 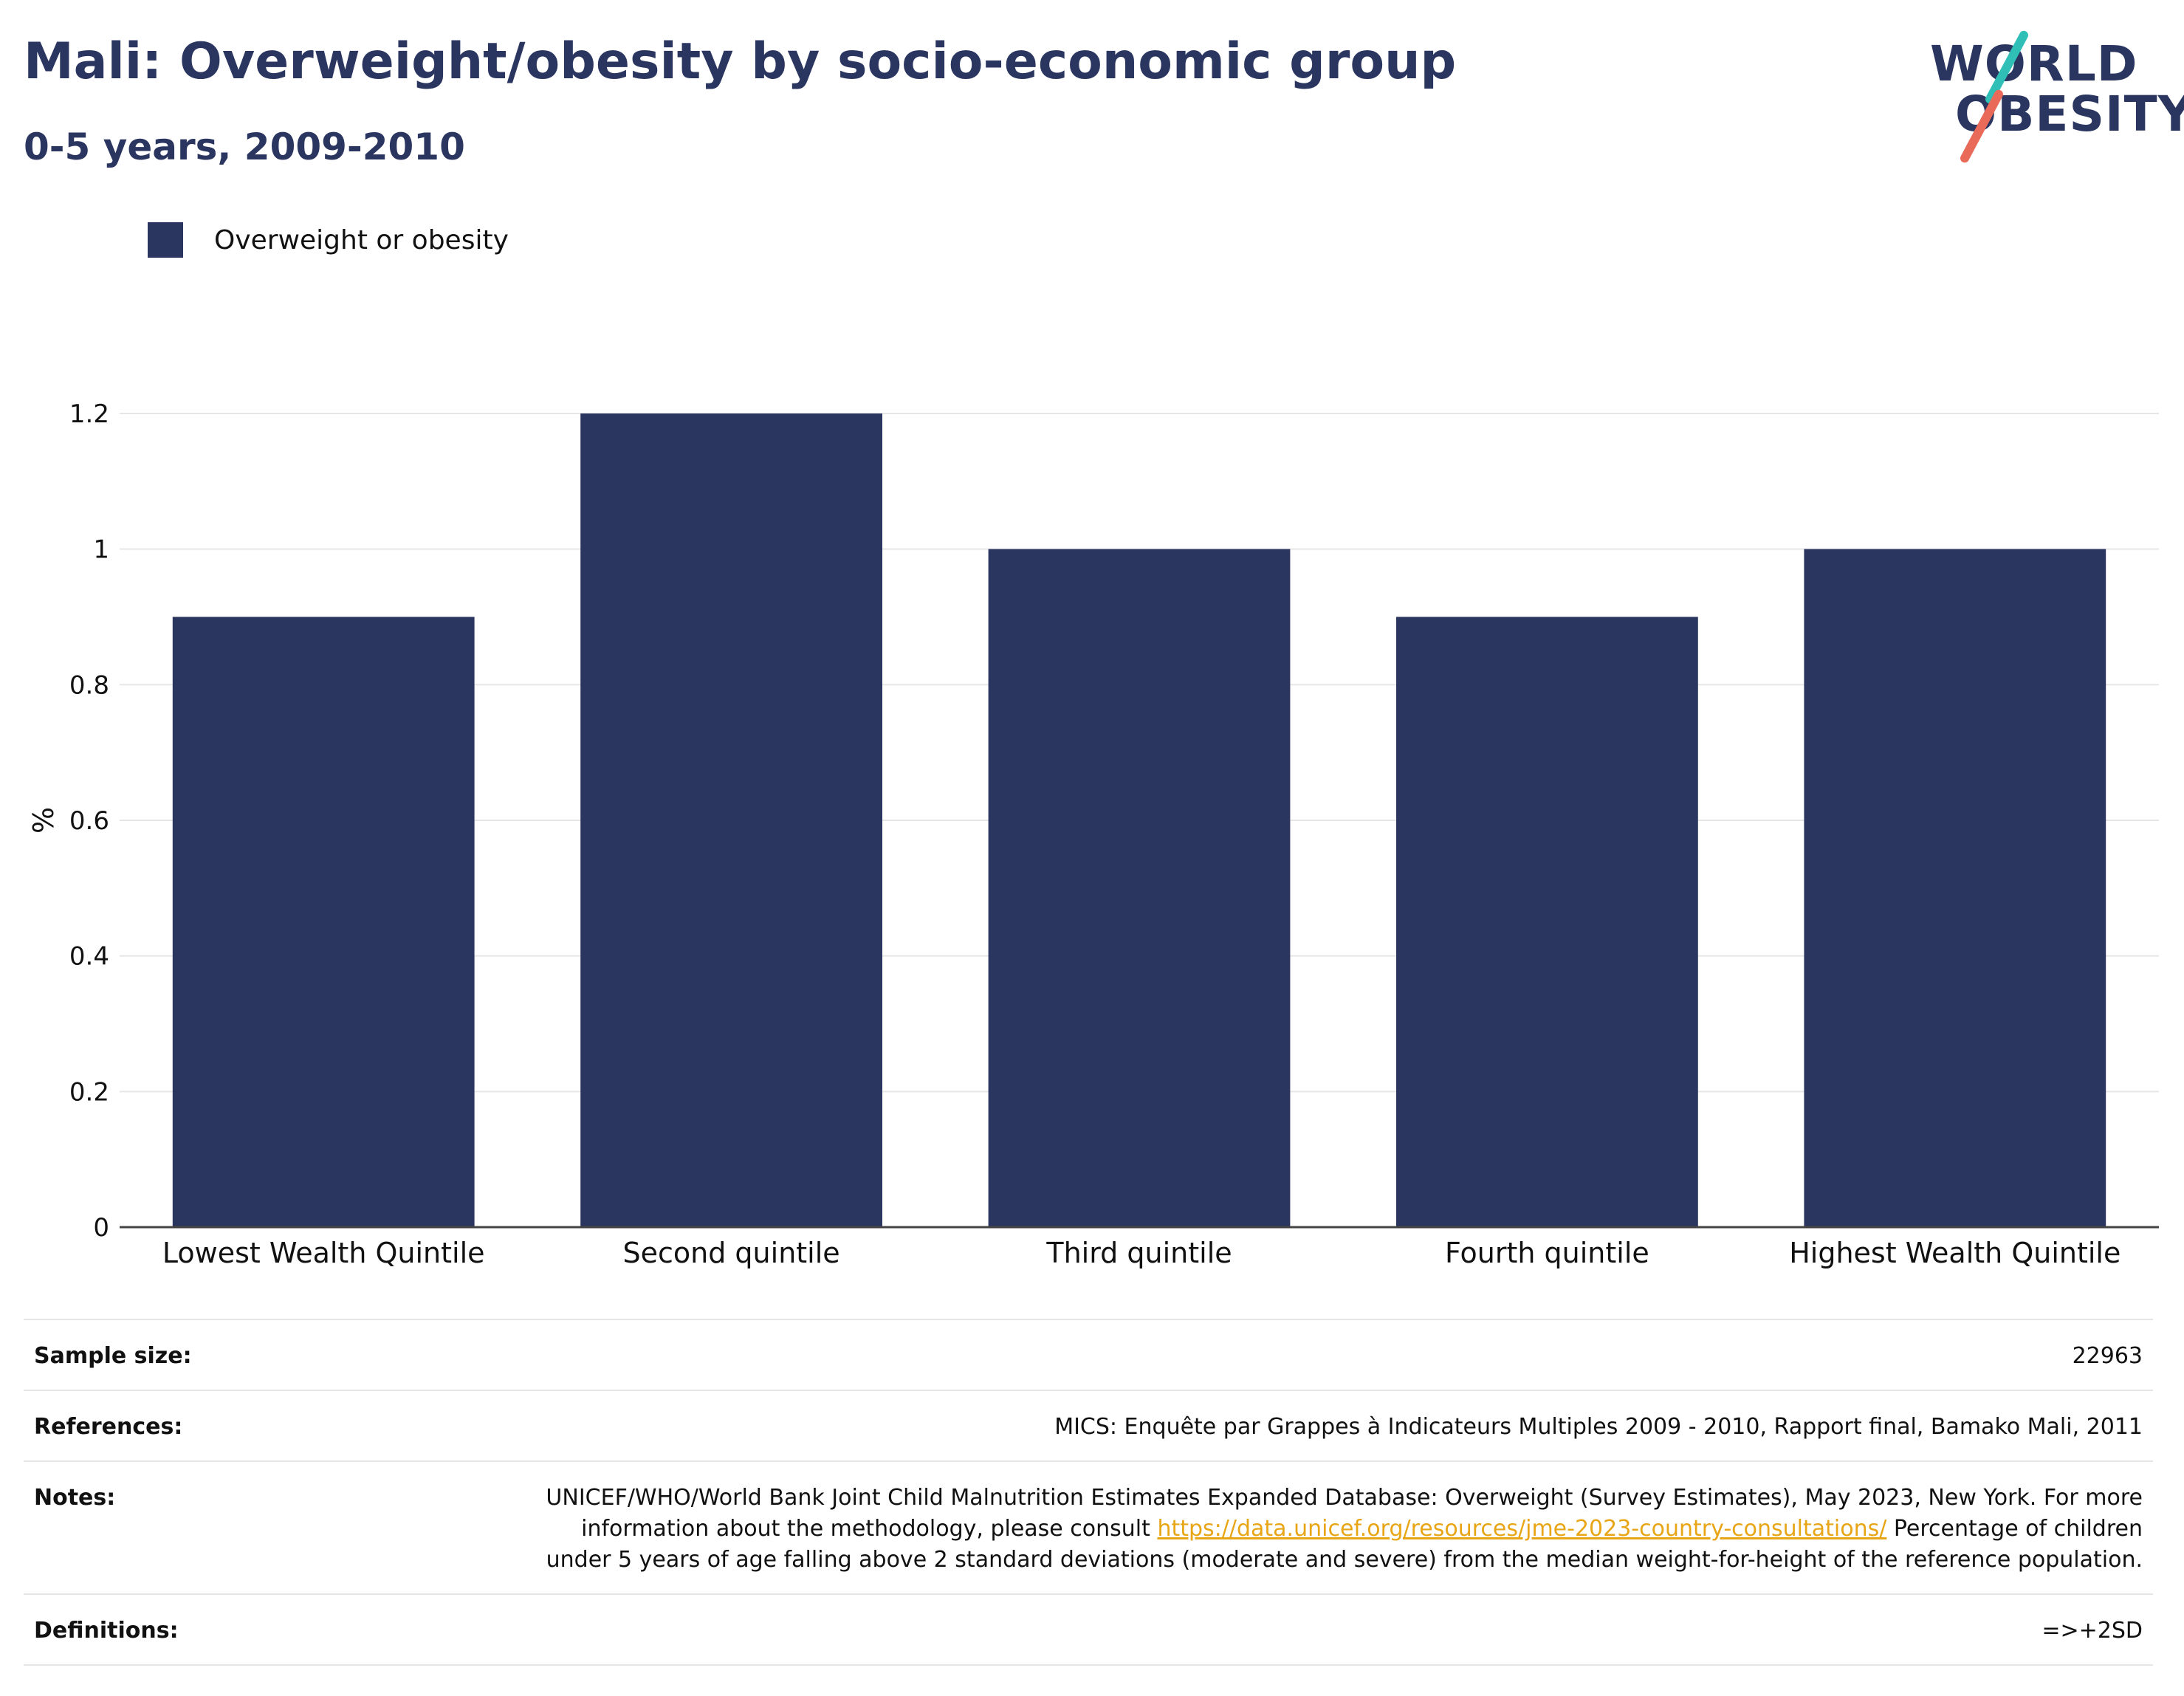 I want to click on y-tick-label: 1, so click(x=101, y=550).